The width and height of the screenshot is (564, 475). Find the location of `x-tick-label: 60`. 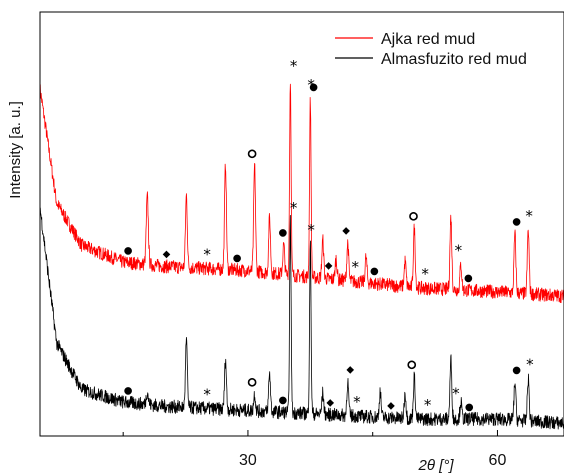

x-tick-label: 60 is located at coordinates (498, 460).